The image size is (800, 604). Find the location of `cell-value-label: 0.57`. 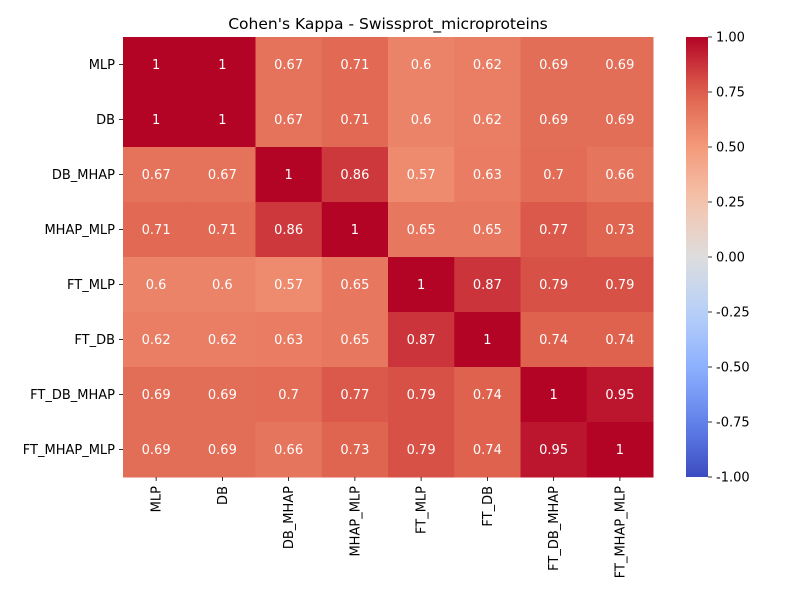

cell-value-label: 0.57 is located at coordinates (421, 175).